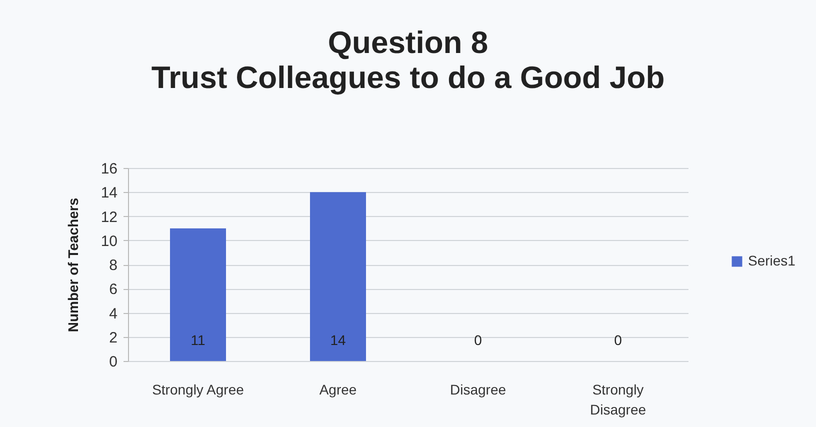  Describe the element at coordinates (338, 390) in the screenshot. I see `x-tick-label: Agree` at that location.